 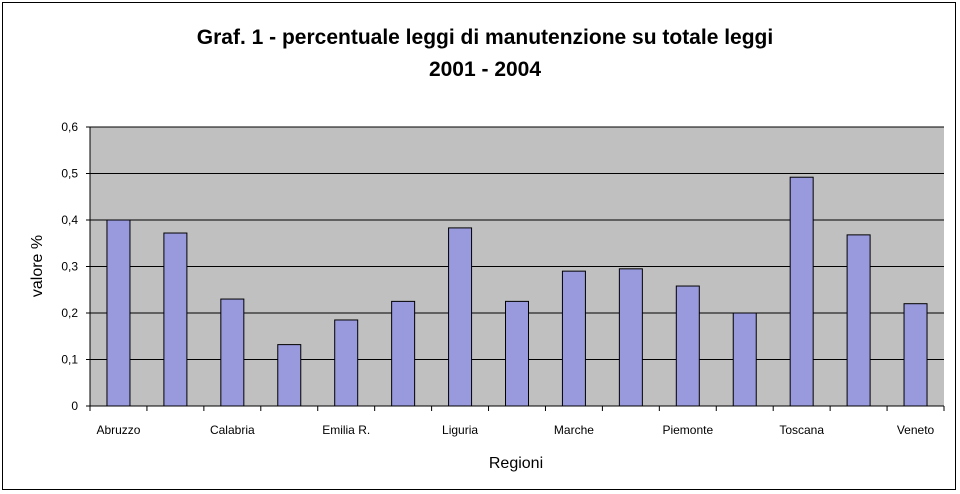 What do you see at coordinates (69, 127) in the screenshot?
I see `y-tick-label: 0,6` at bounding box center [69, 127].